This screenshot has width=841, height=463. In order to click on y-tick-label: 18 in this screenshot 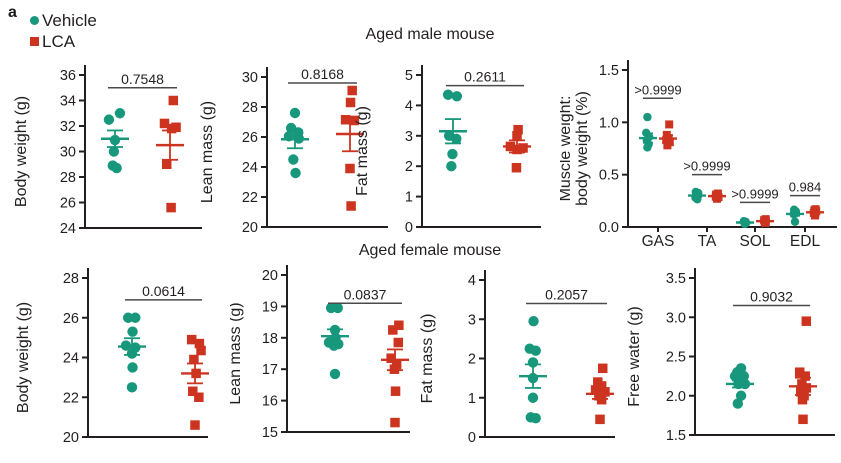, I will do `click(270, 339)`.